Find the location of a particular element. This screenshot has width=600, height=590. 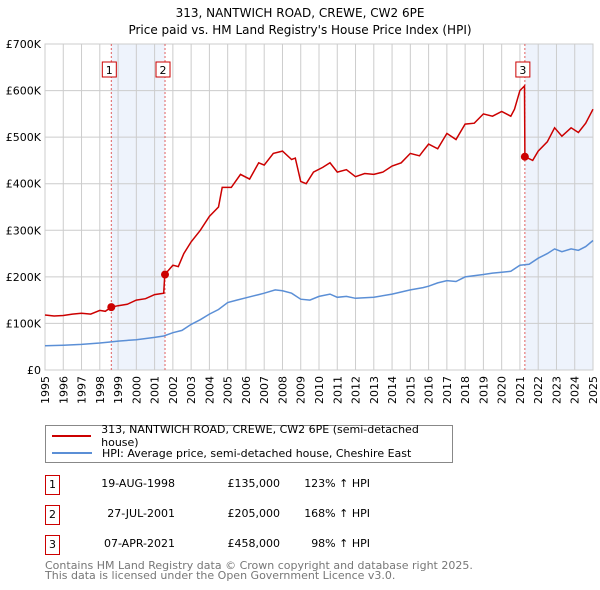

x-tick-label: 2000 is located at coordinates (136, 390).